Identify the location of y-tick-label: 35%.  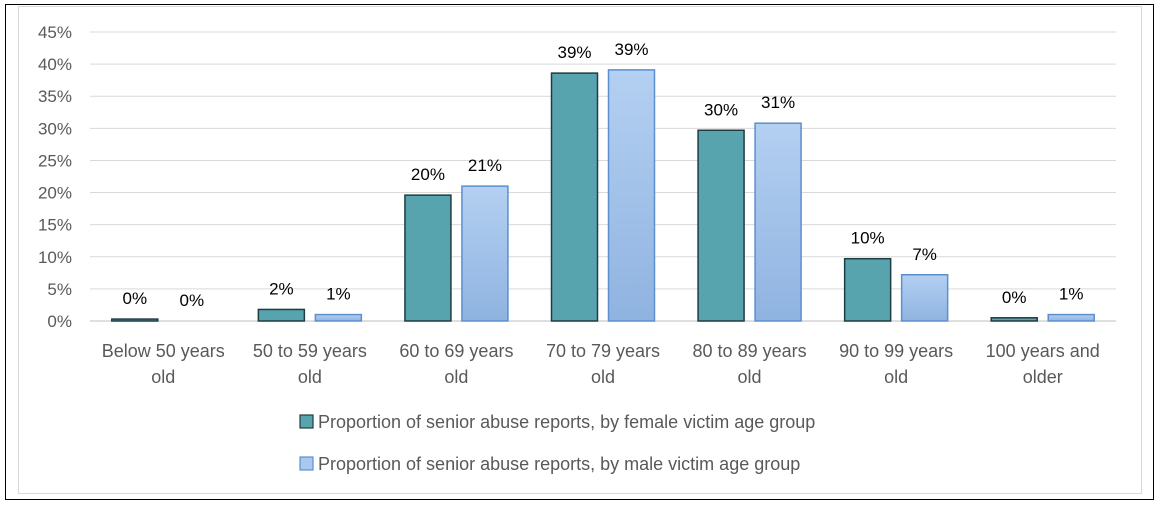
(55, 96).